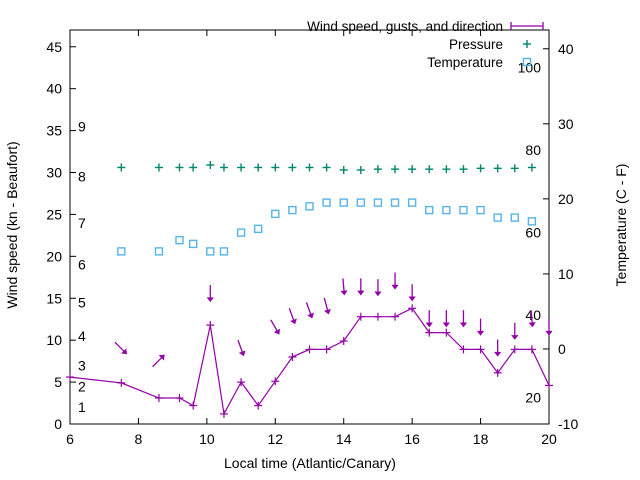 The width and height of the screenshot is (640, 480). What do you see at coordinates (566, 124) in the screenshot?
I see `y2-tick-label: 30` at bounding box center [566, 124].